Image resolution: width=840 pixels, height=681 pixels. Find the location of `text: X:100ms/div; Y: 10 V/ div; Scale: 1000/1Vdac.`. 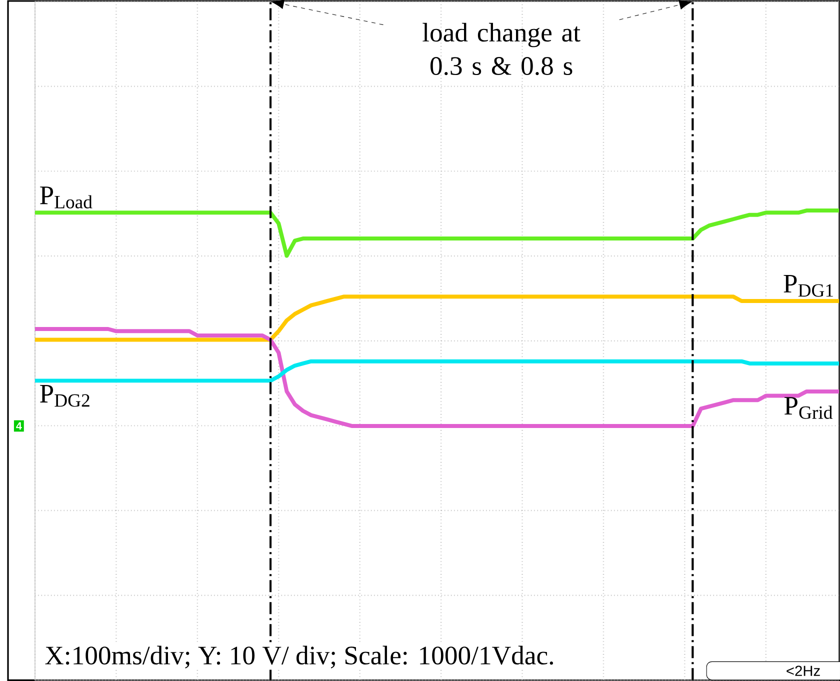

text: X:100ms/div; Y: 10 V/ div; Scale: 1000/1Vdac. is located at coordinates (299, 657).